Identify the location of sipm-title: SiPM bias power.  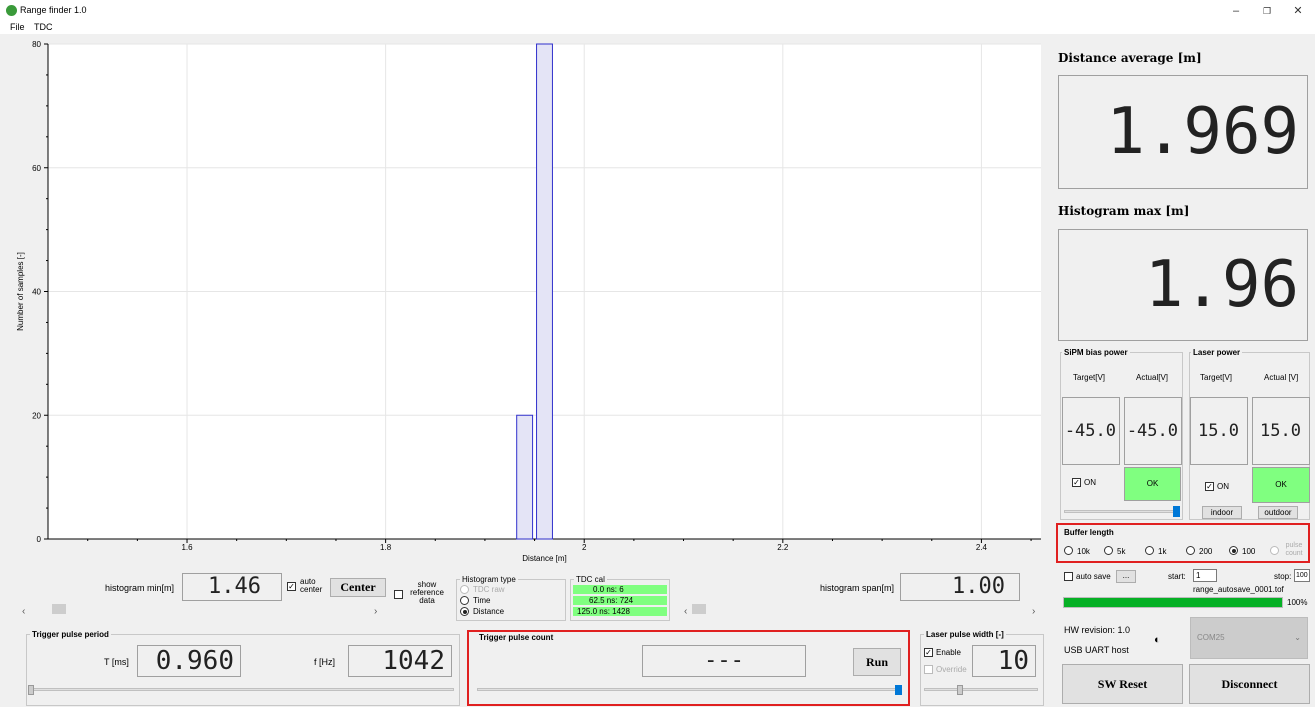
(1096, 352).